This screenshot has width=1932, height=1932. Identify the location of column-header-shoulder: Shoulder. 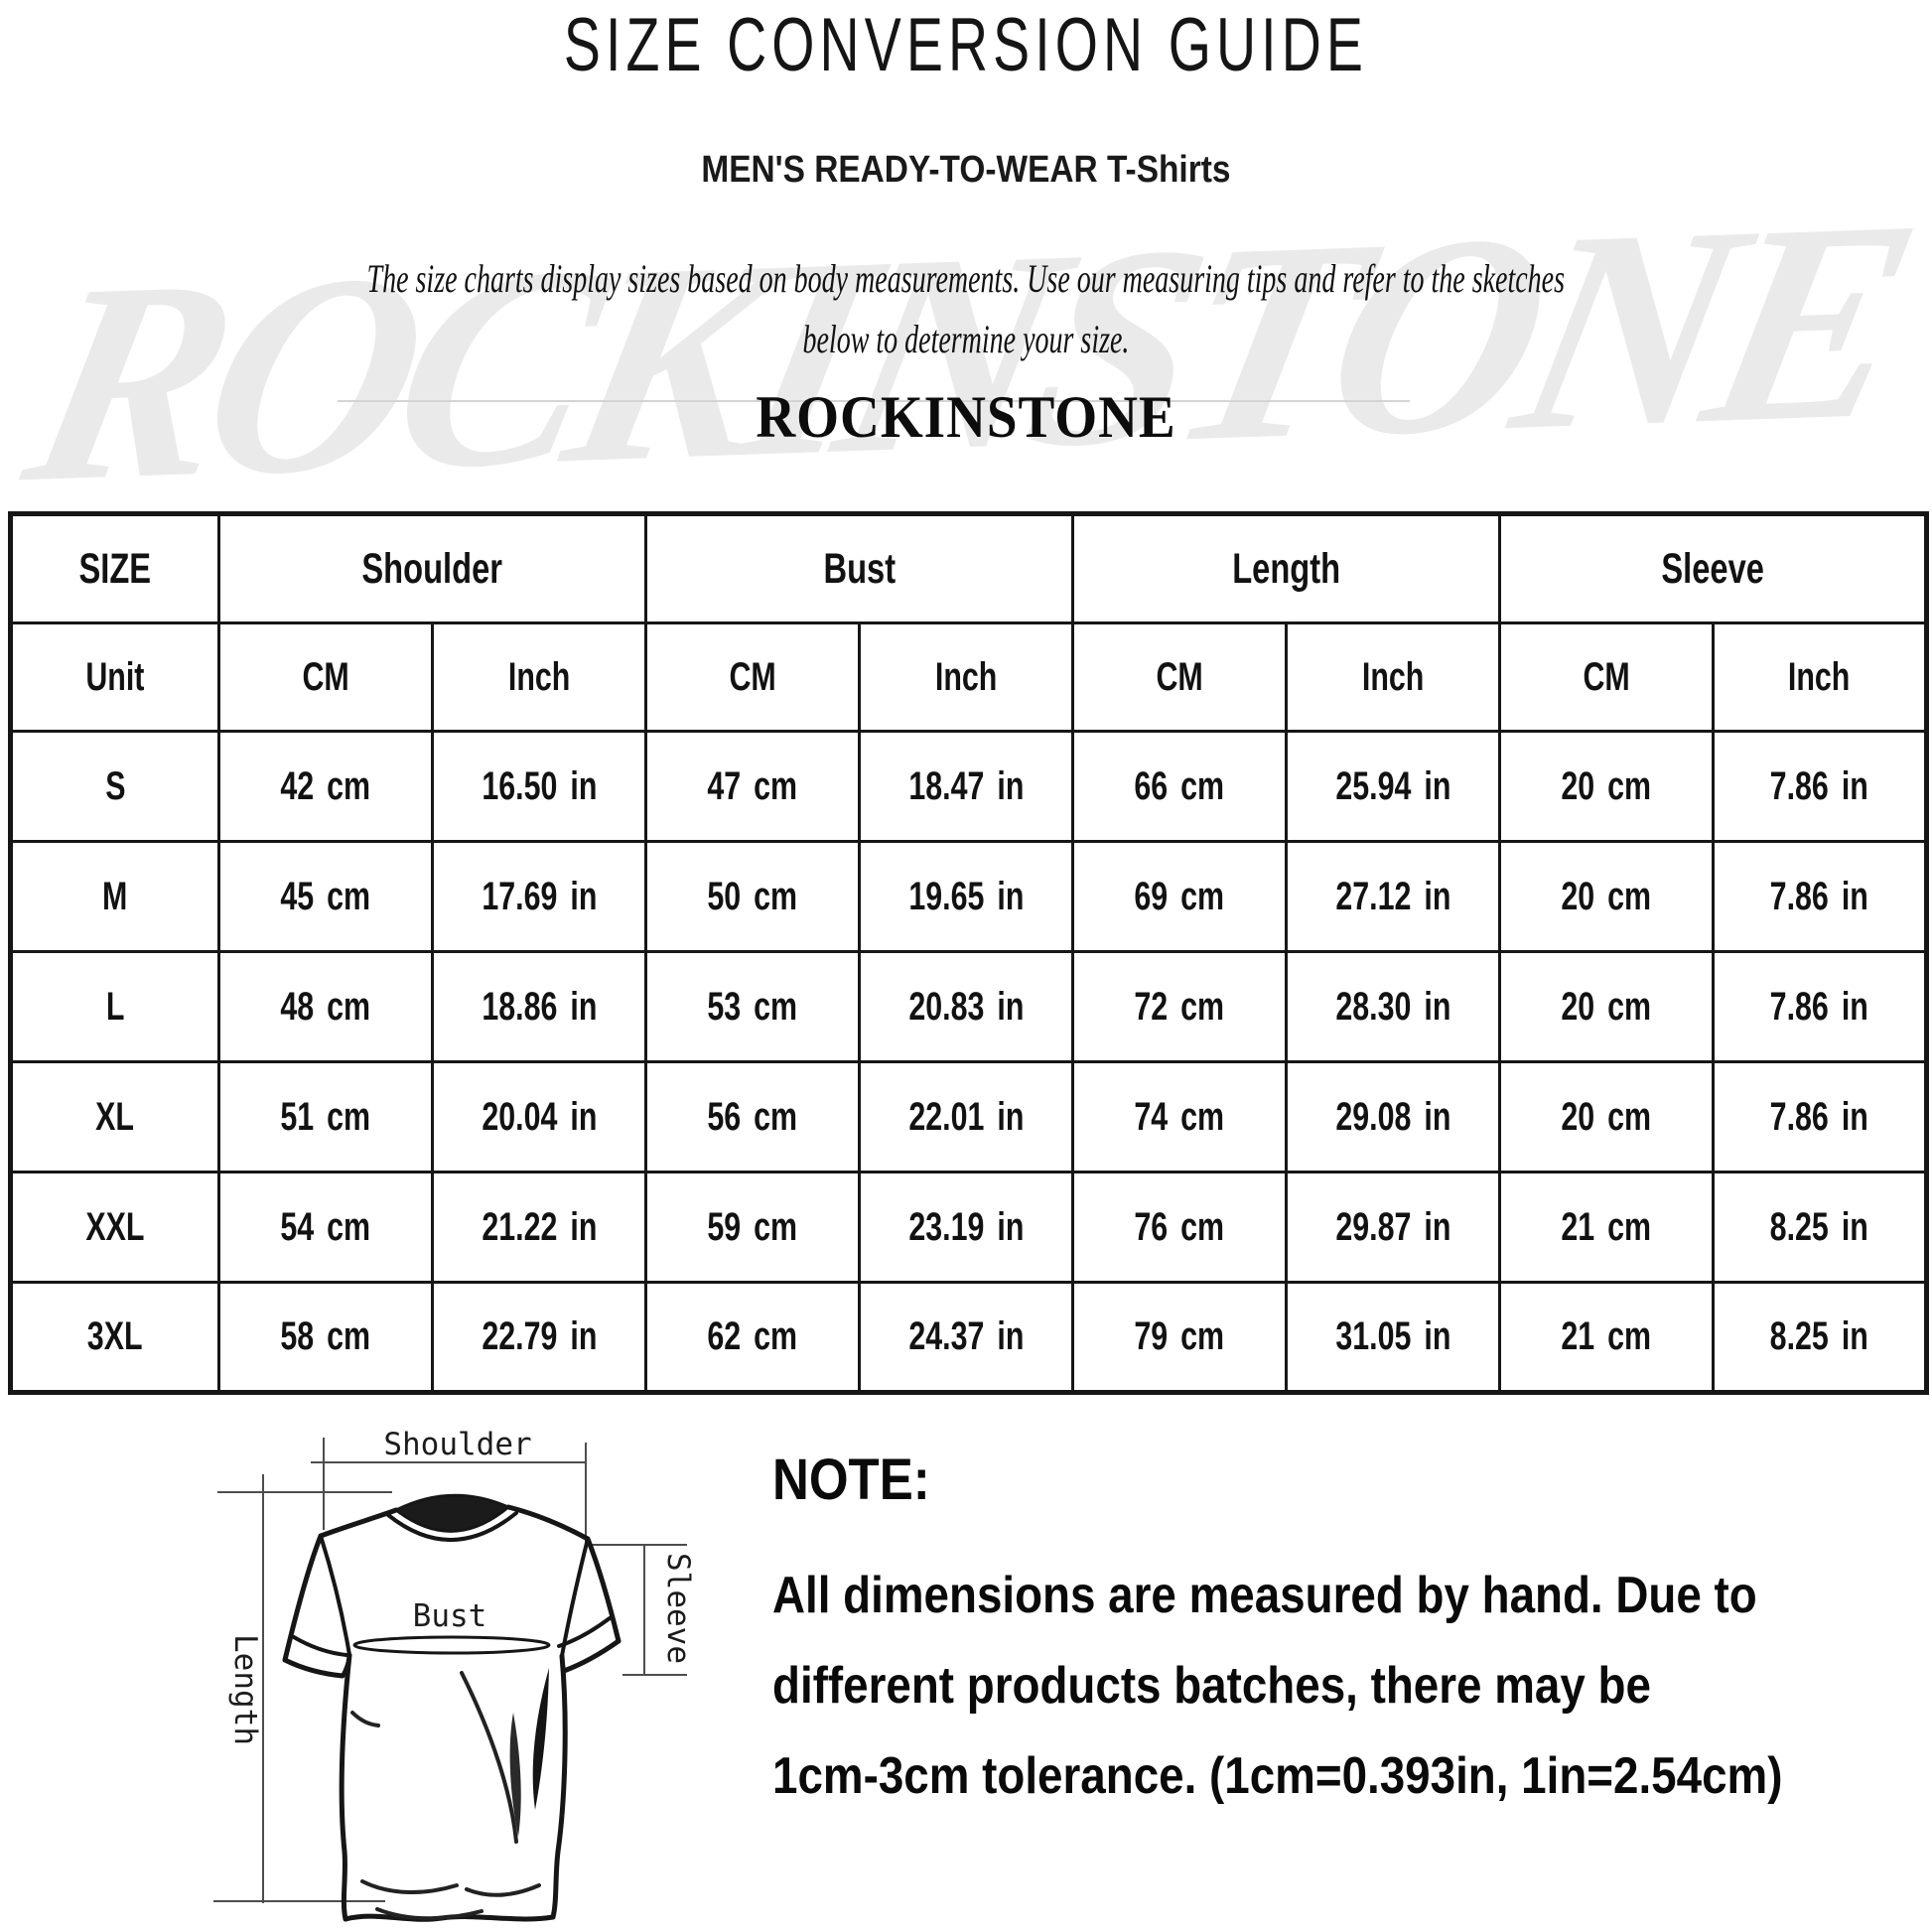
(432, 568).